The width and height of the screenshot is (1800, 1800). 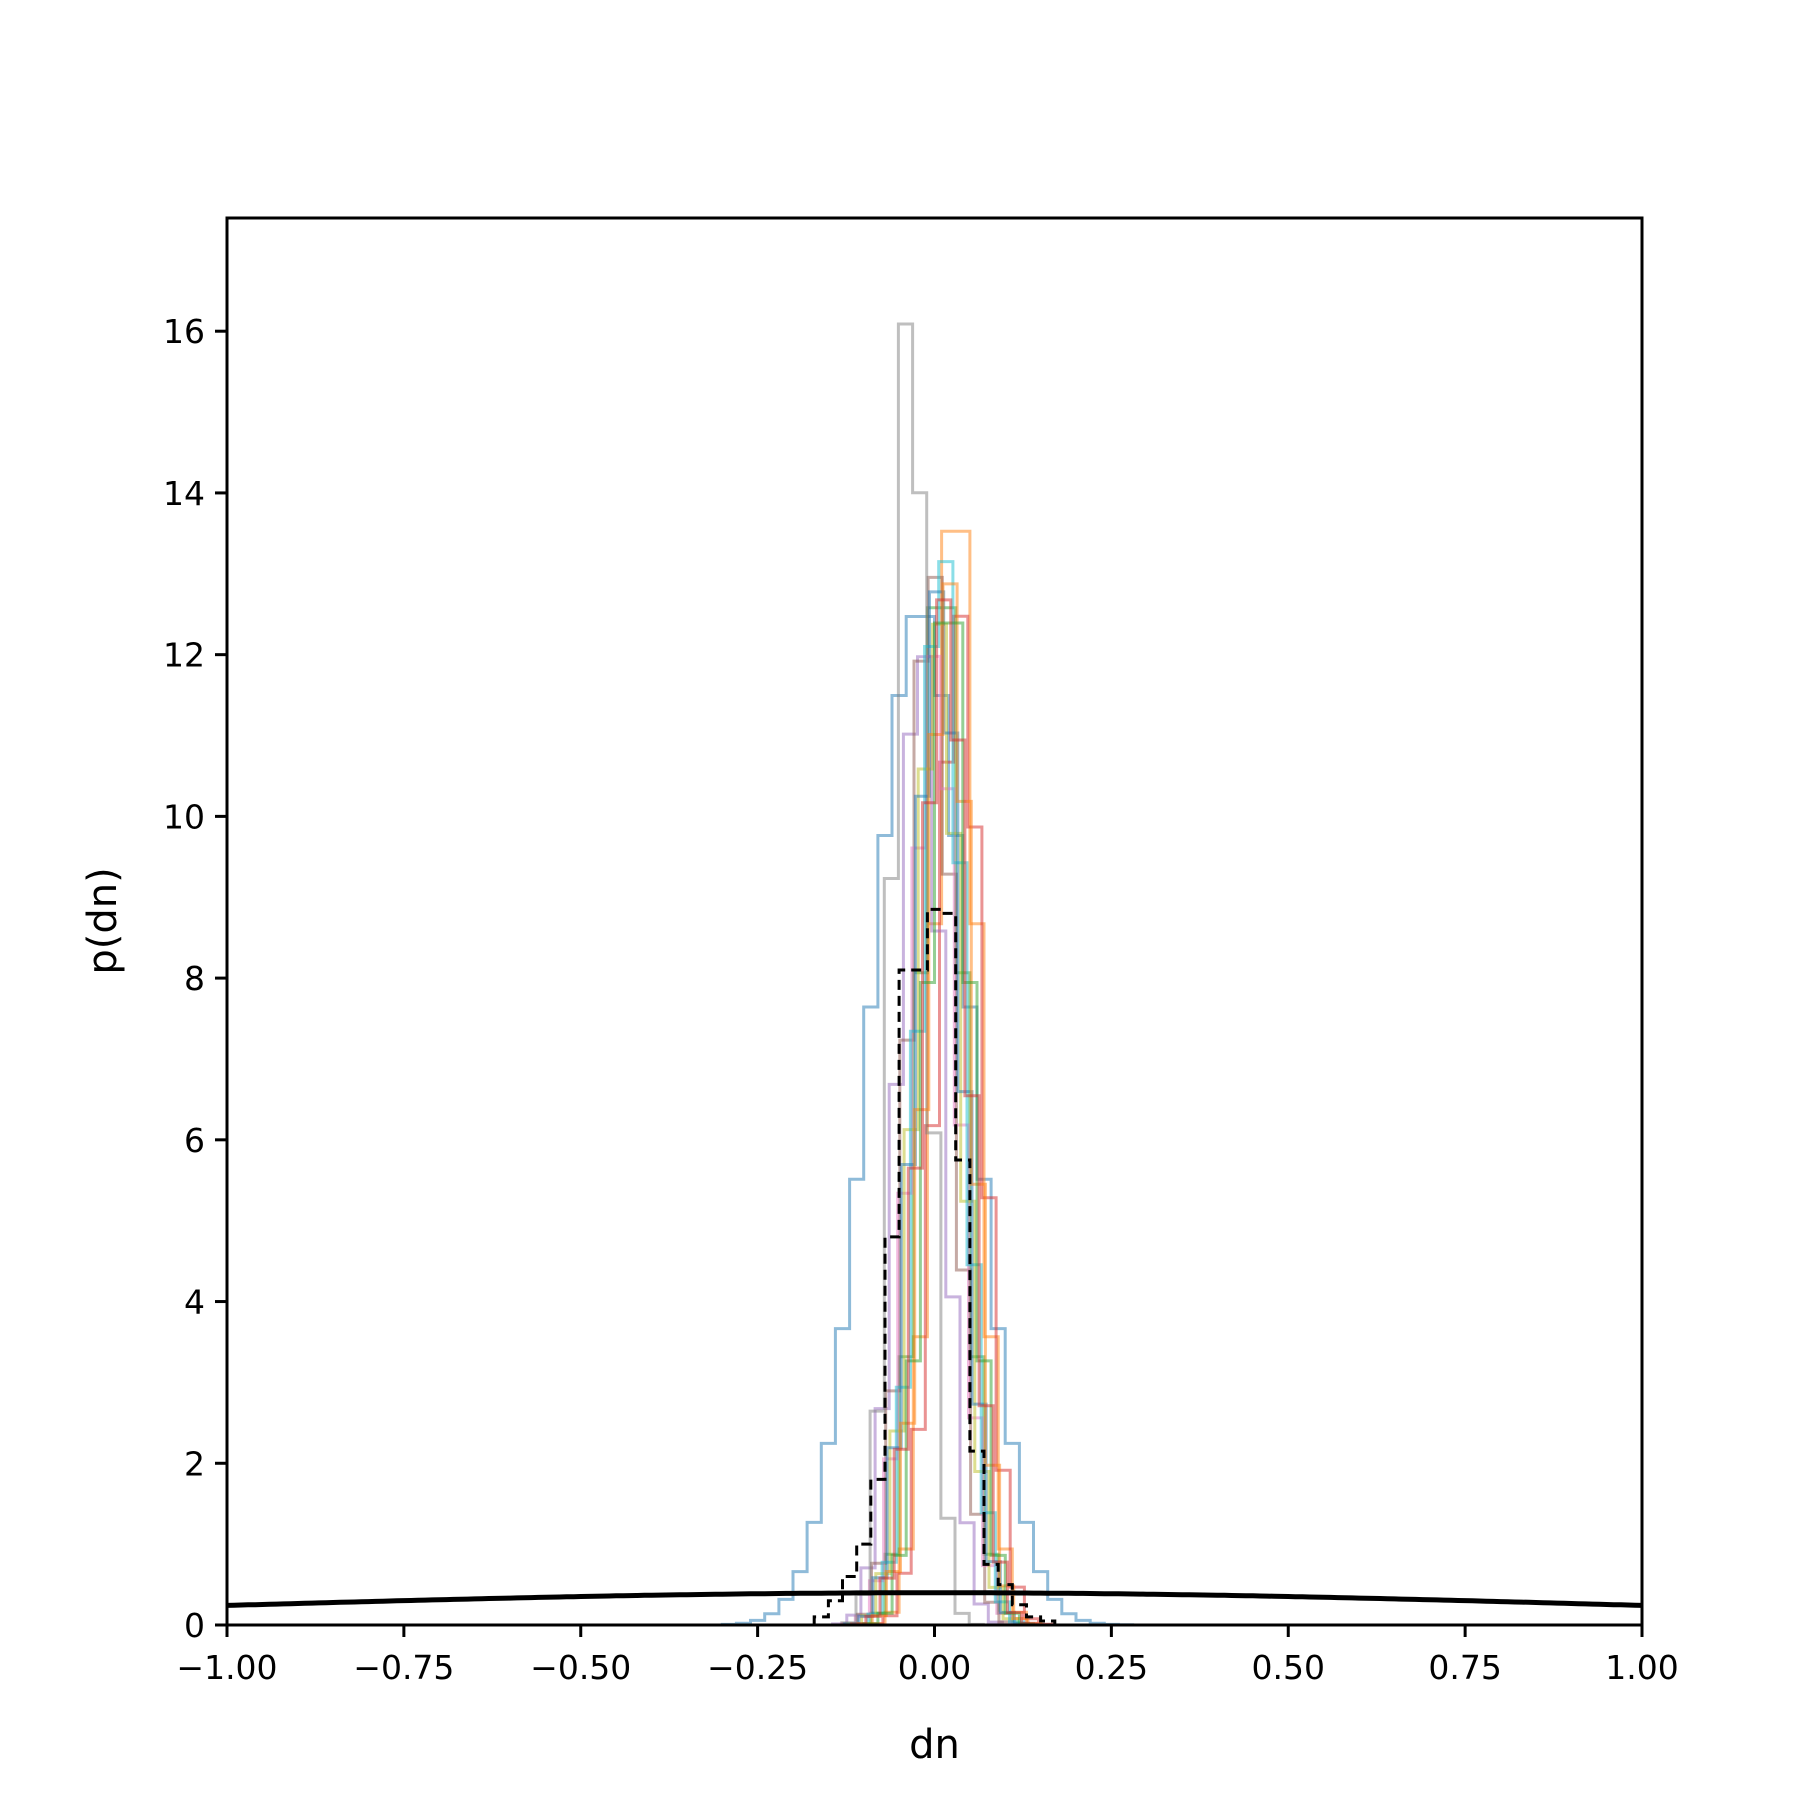 I want to click on x-tick-label: 0.25, so click(x=1111, y=1667).